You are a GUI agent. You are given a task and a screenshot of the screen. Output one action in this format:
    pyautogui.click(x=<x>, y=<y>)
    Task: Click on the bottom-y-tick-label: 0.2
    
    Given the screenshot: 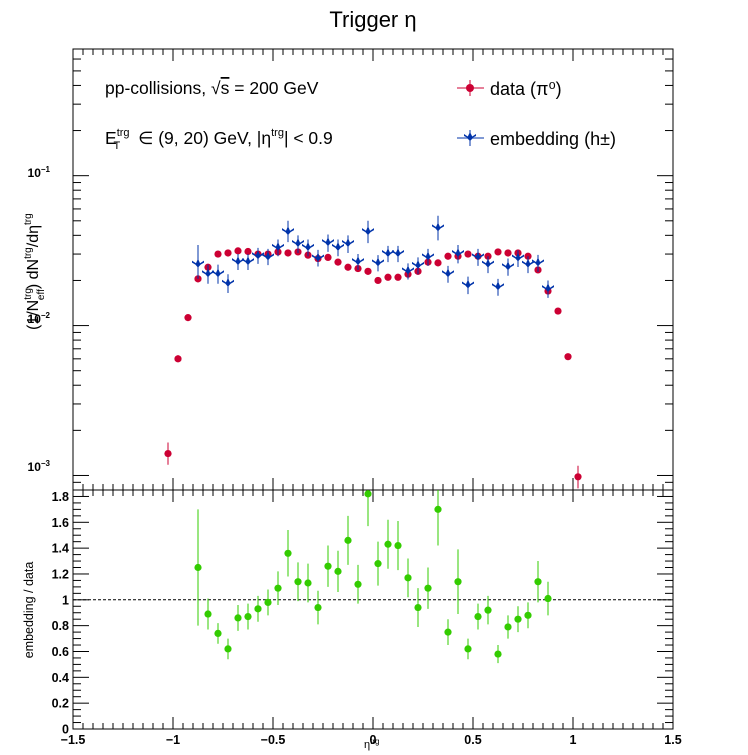 What is the action you would take?
    pyautogui.click(x=60, y=704)
    